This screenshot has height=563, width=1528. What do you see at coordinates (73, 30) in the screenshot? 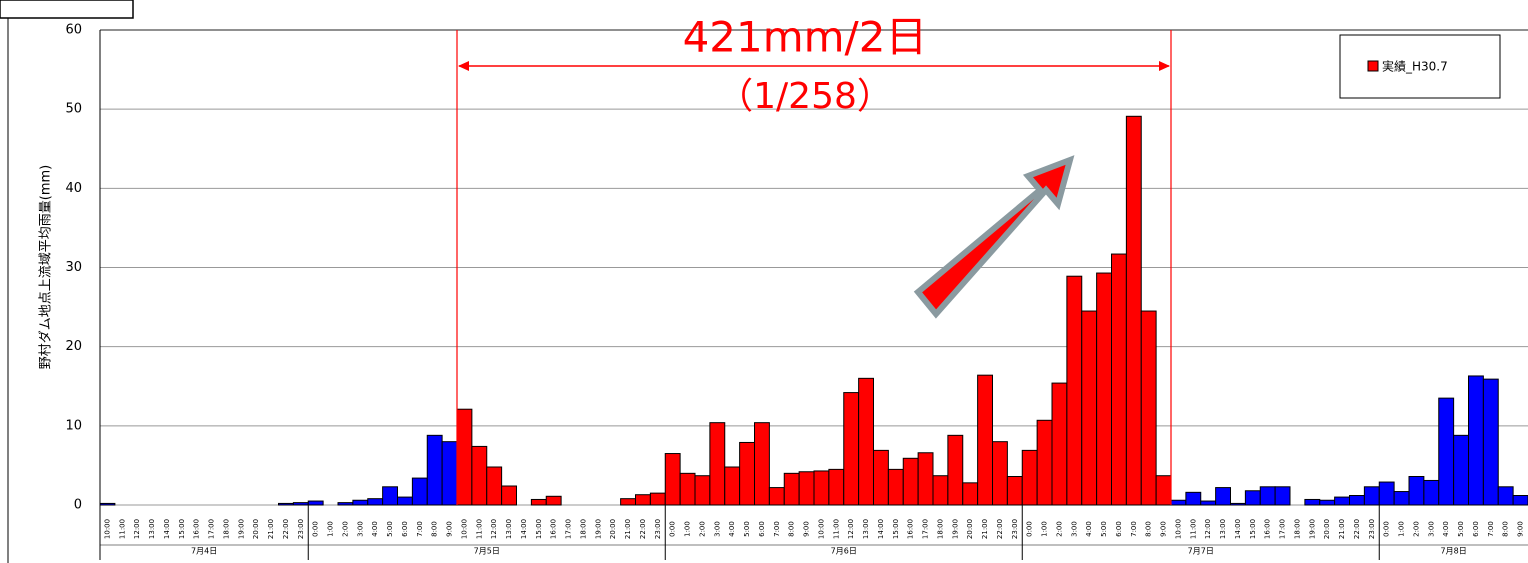
I see `y-tick-label: 60` at bounding box center [73, 30].